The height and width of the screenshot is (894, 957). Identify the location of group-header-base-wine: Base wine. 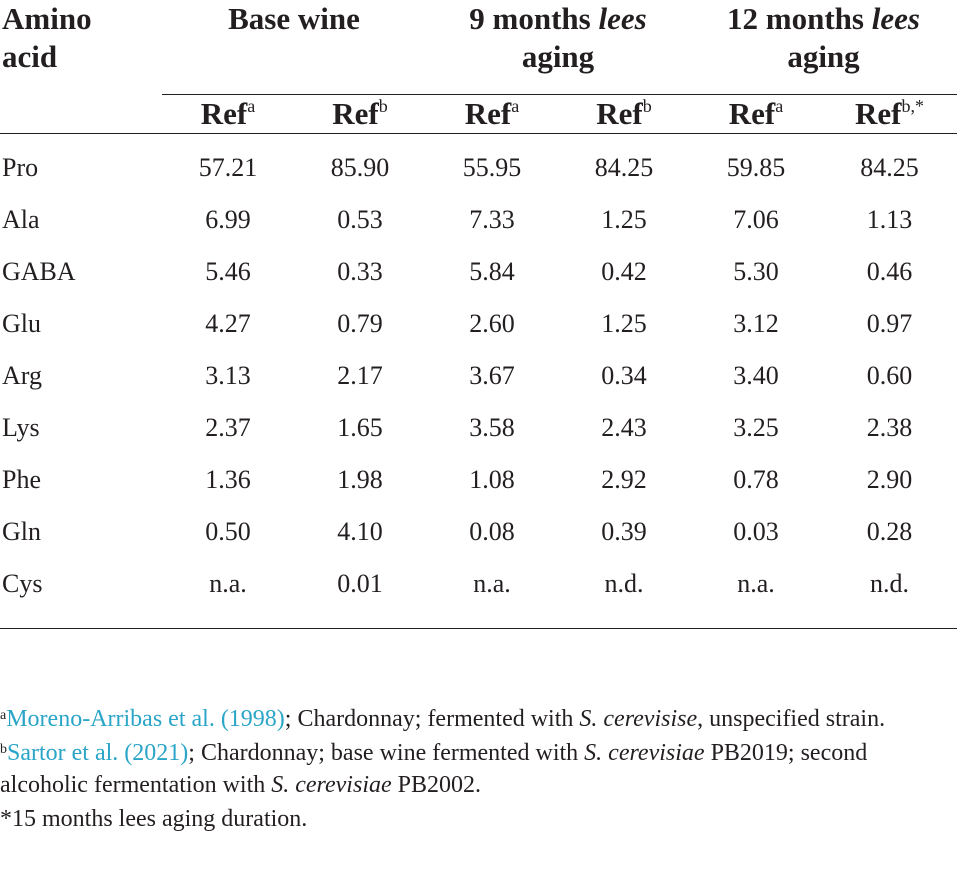
(294, 47).